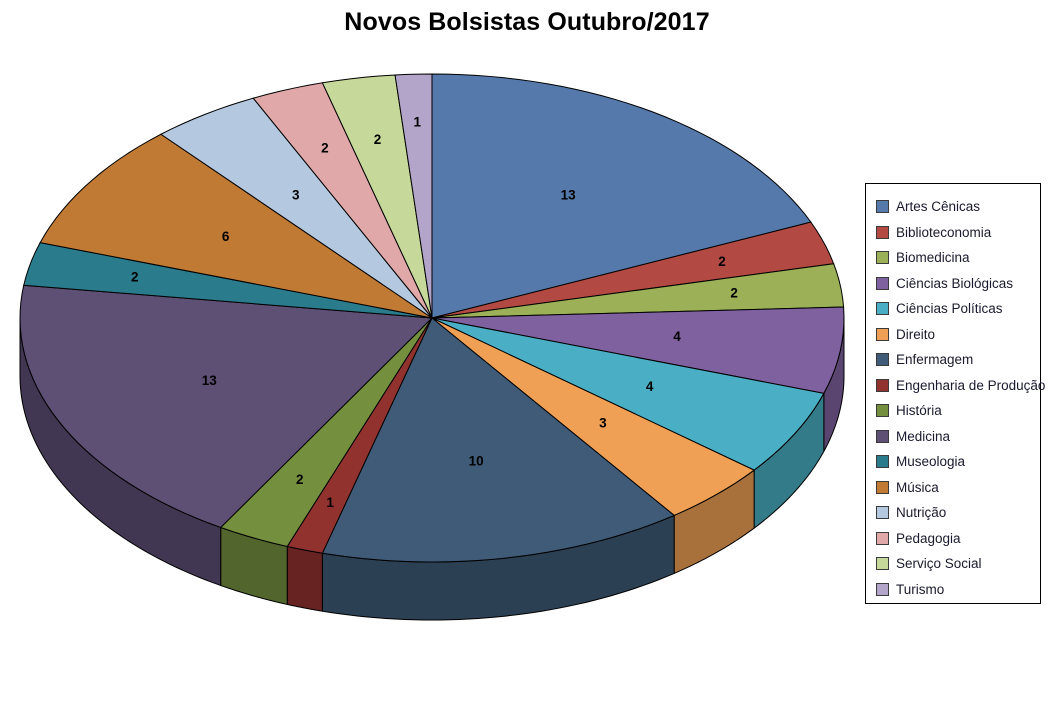 Image resolution: width=1054 pixels, height=725 pixels. I want to click on legend-item: Ciências Políticas, so click(958, 309).